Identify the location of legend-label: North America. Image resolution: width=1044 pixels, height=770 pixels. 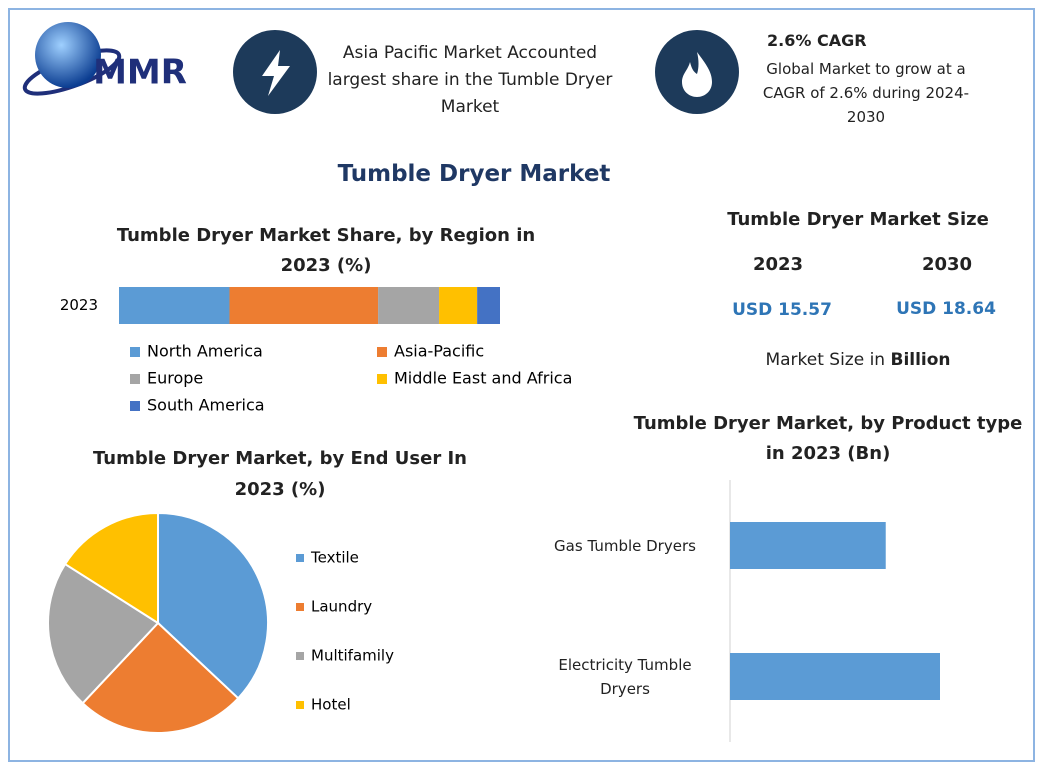
(205, 351).